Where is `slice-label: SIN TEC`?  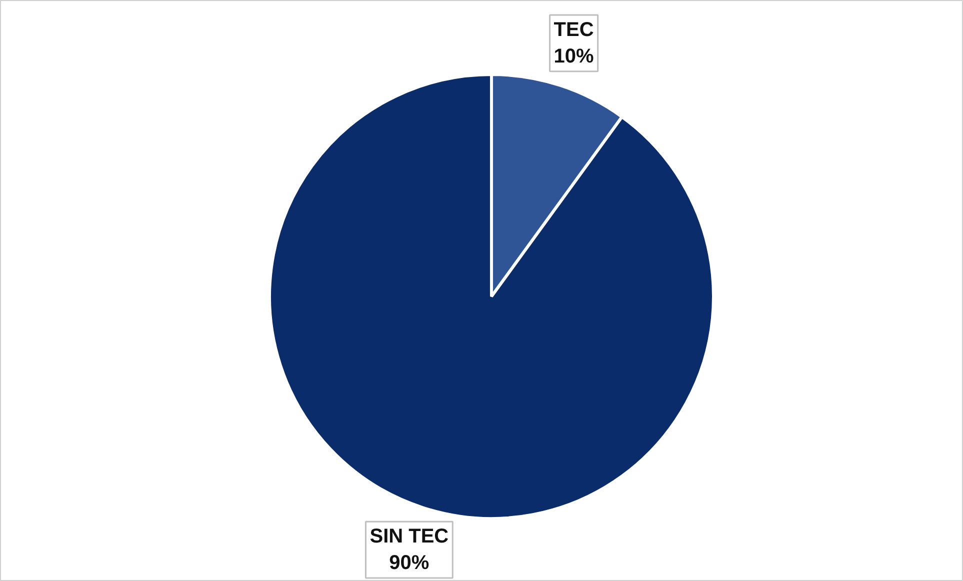 slice-label: SIN TEC is located at coordinates (409, 537).